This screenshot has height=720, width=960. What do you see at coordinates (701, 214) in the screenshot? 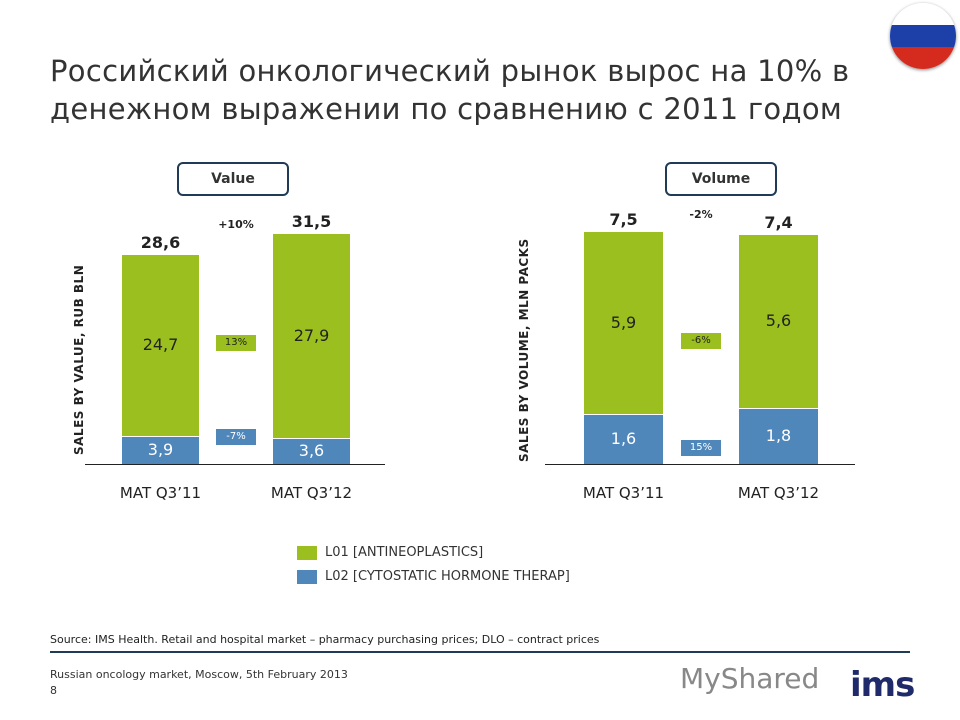
I see `total-change-label: -2%` at bounding box center [701, 214].